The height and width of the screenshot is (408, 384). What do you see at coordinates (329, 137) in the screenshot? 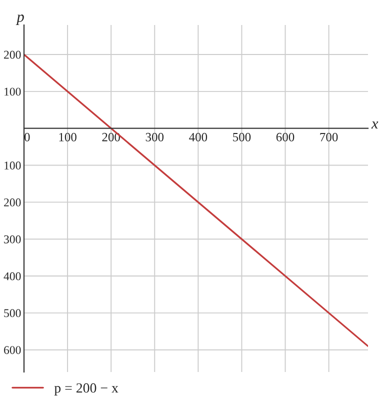
I see `x-tick-label: 700` at bounding box center [329, 137].